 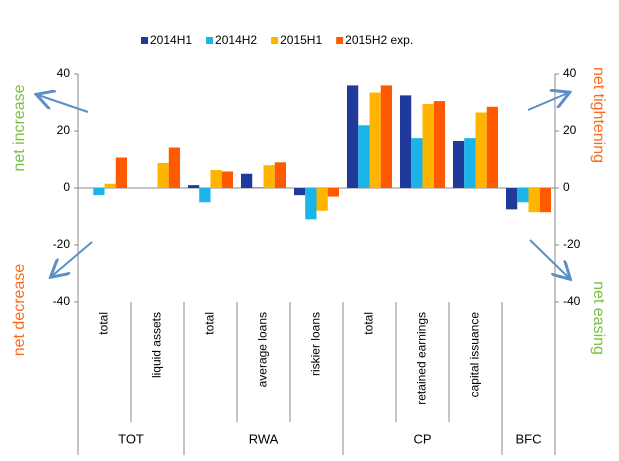 What do you see at coordinates (62, 244) in the screenshot?
I see `y-tick-label: -20` at bounding box center [62, 244].